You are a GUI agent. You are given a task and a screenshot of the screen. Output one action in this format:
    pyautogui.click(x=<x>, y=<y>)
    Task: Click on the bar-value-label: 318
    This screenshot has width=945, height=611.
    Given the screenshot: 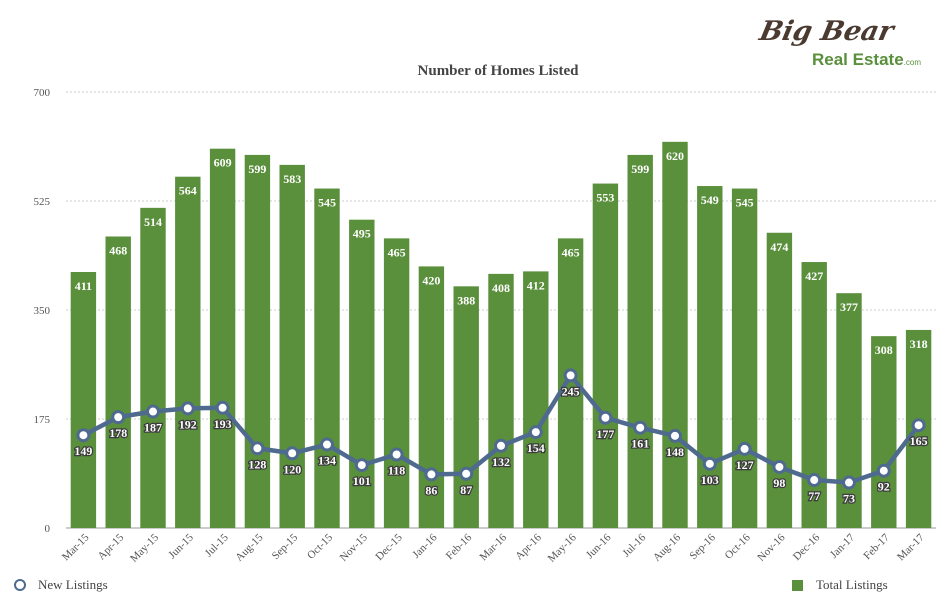 What is the action you would take?
    pyautogui.click(x=919, y=344)
    